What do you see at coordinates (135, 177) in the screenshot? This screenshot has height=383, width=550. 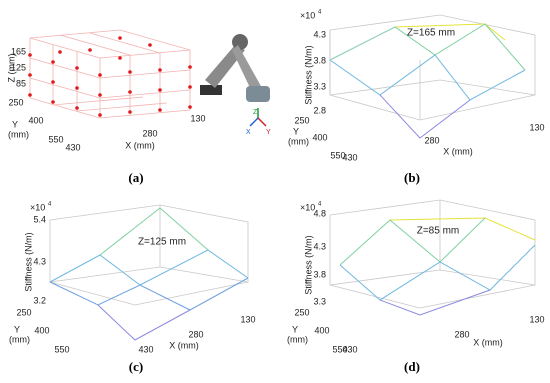 I see `caption: (a)` at bounding box center [135, 177].